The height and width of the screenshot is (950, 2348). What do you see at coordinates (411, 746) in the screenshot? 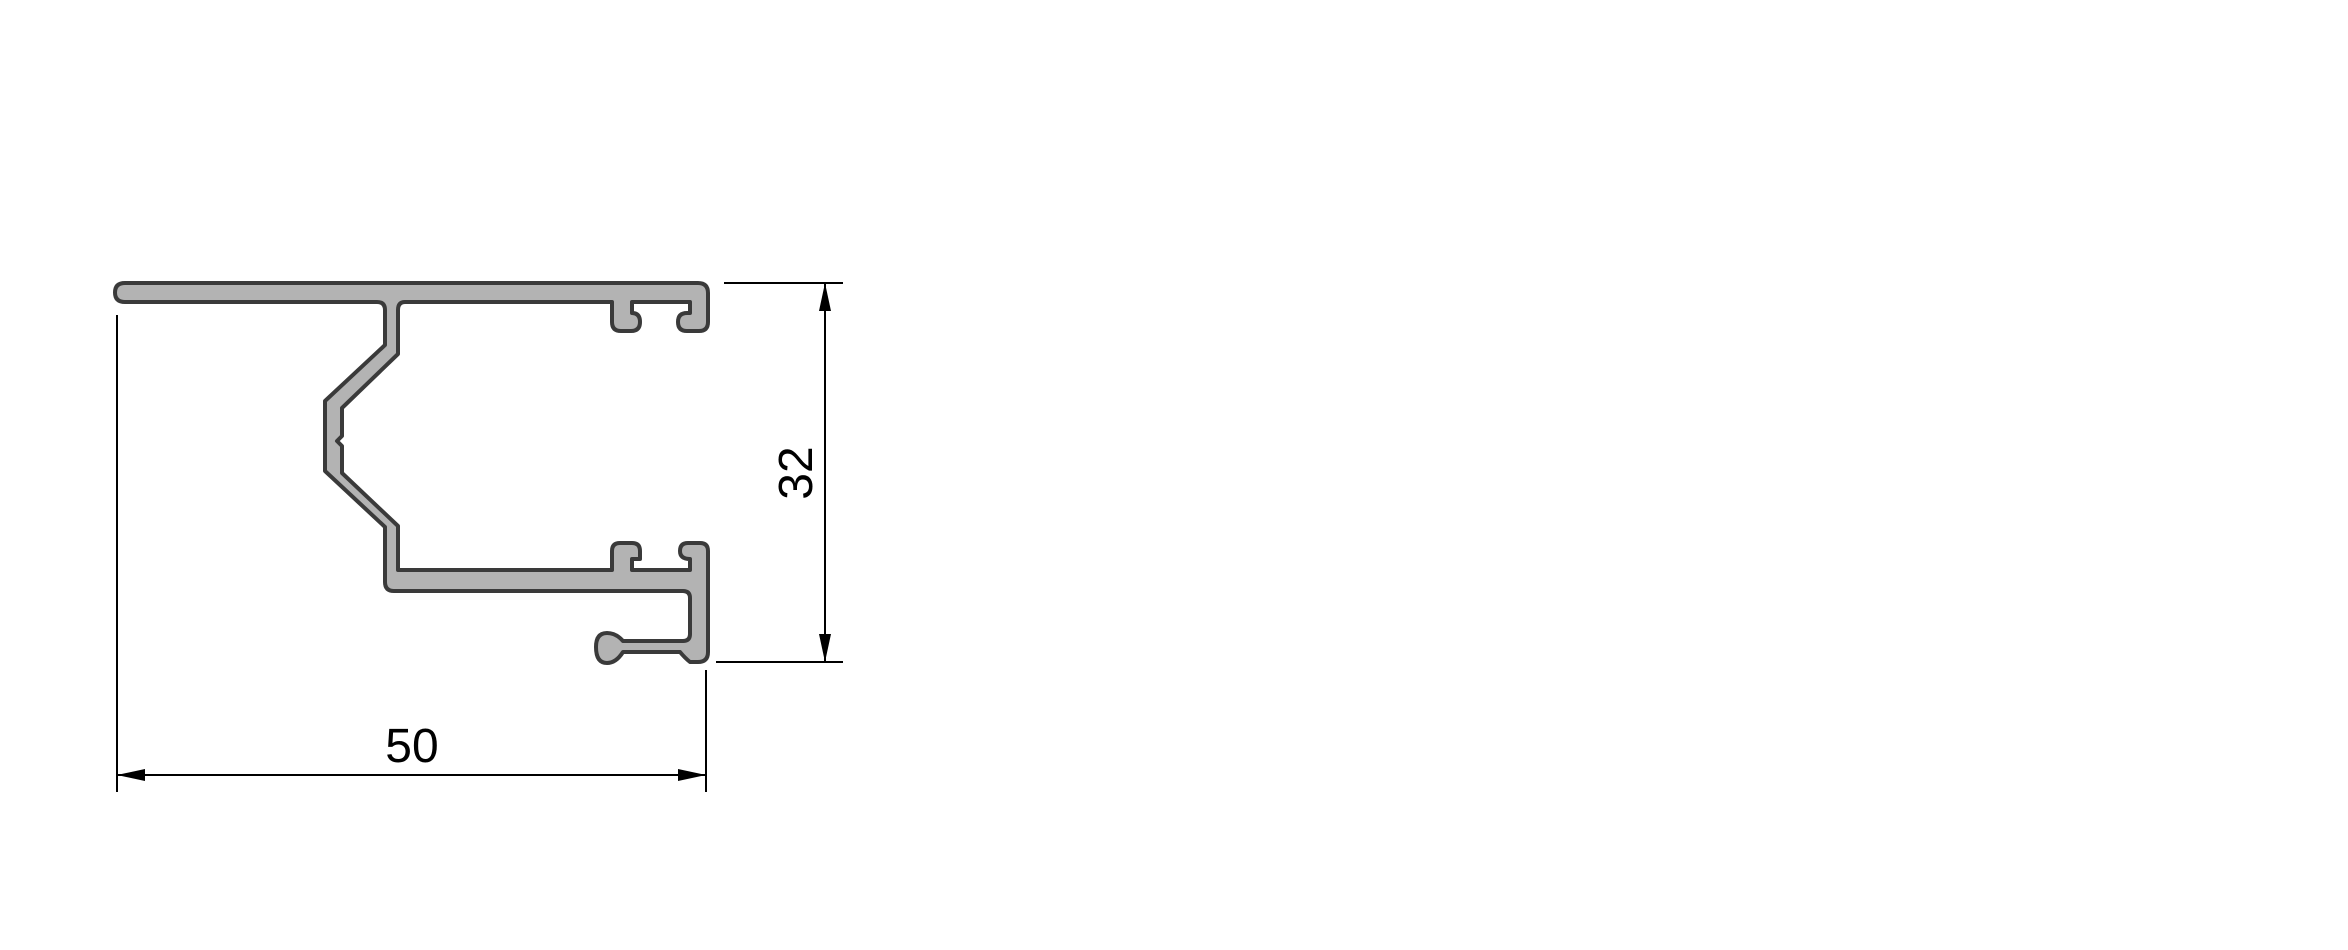
I see `width-dimension-label: 50` at bounding box center [411, 746].